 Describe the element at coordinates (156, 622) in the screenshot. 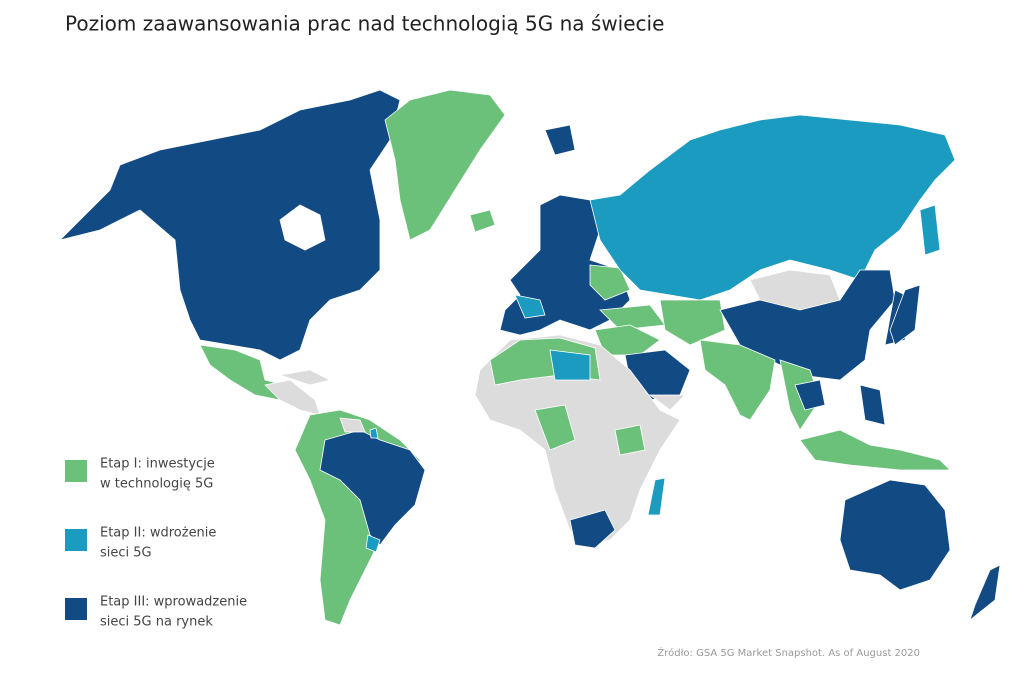

I see `legend-label: sieci 5G na rynek` at that location.